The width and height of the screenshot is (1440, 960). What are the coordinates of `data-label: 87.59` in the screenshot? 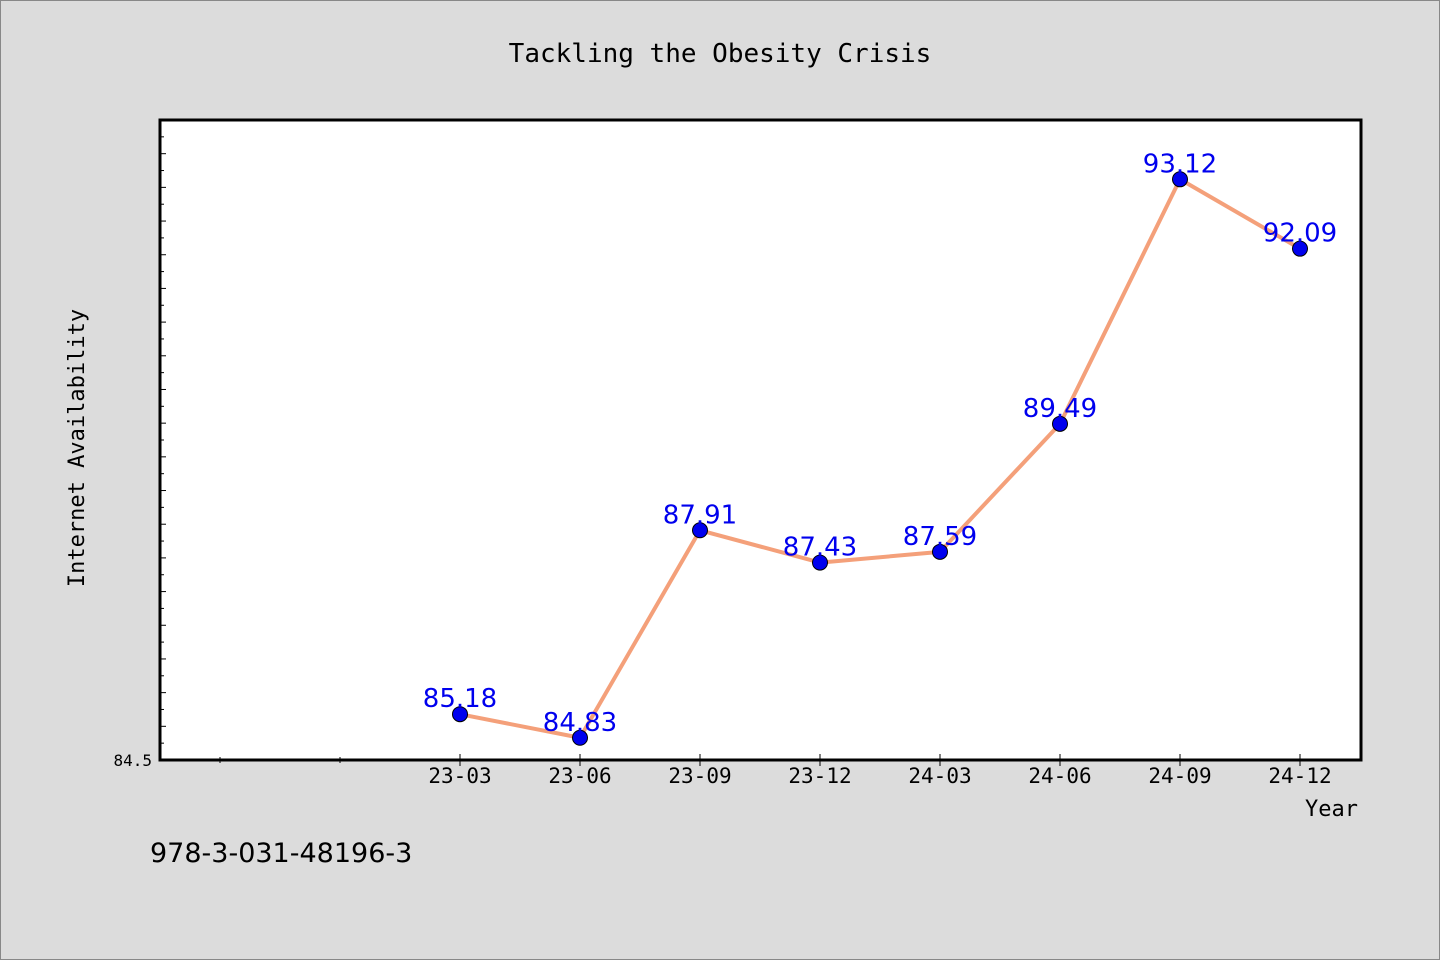 It's located at (940, 537).